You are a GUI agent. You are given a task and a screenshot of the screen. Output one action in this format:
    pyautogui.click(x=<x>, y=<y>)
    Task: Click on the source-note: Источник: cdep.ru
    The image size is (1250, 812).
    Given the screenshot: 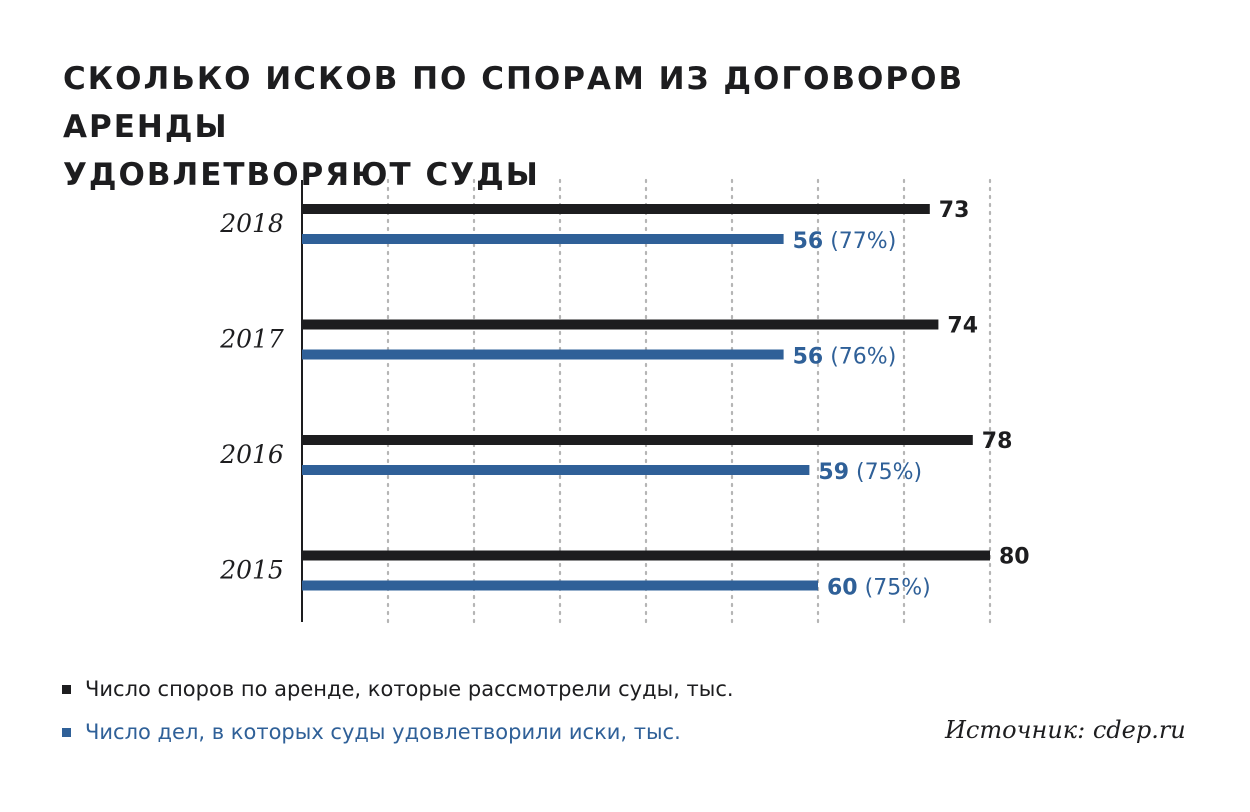 What is the action you would take?
    pyautogui.click(x=1065, y=730)
    